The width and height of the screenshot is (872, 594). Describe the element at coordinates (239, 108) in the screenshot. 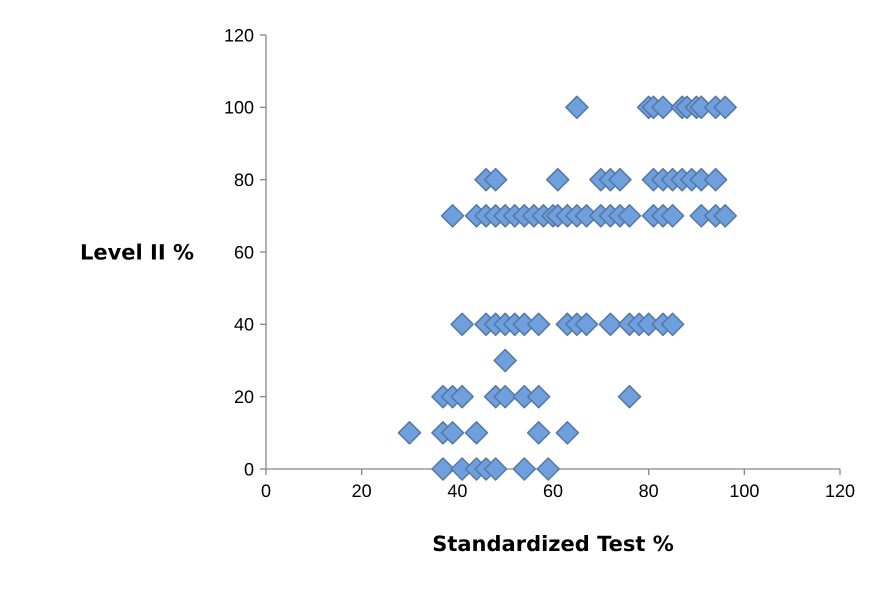

I see `y-tick-label: 100` at that location.